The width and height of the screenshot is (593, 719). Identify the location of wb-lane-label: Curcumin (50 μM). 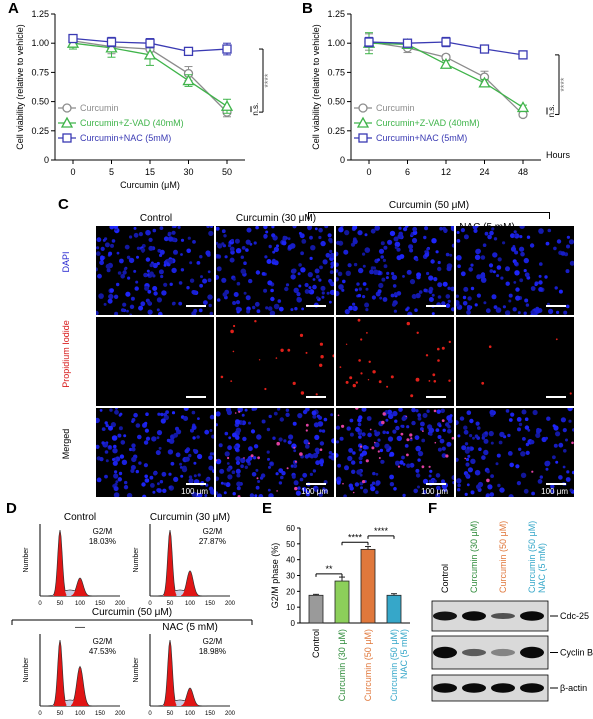
(503, 557).